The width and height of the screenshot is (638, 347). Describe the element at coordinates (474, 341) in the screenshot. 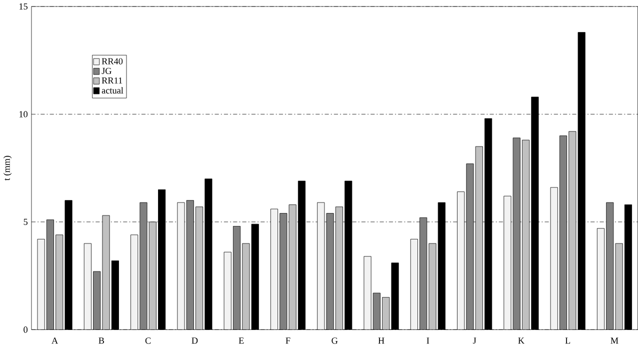

I see `x-tick-label: J` at that location.